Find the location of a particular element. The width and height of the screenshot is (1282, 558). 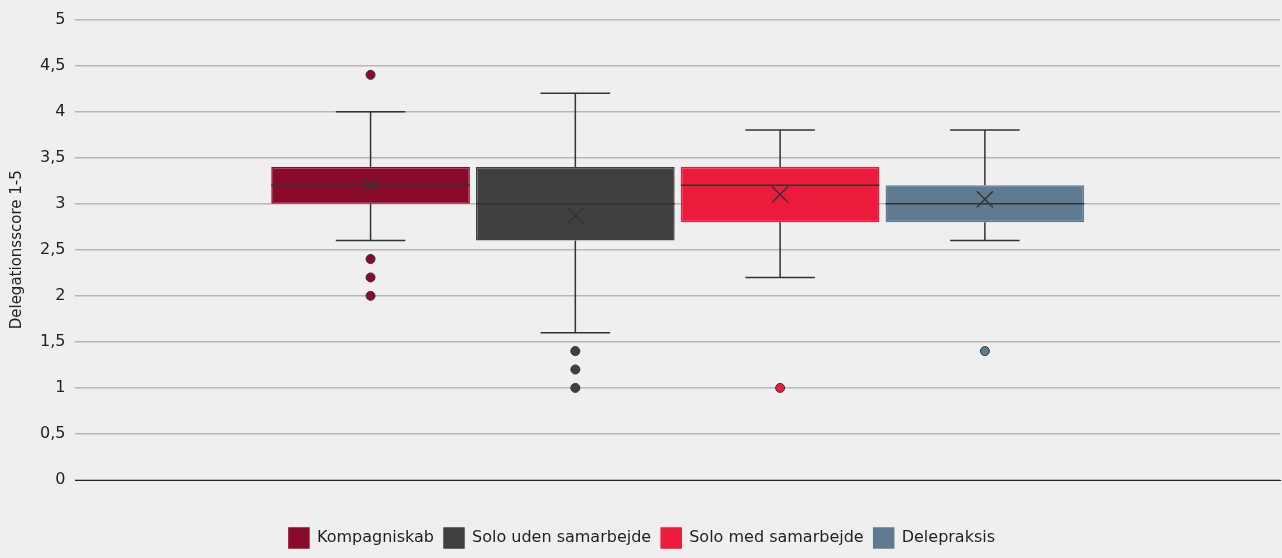

legend-label: Solo uden samarbejde is located at coordinates (562, 537).